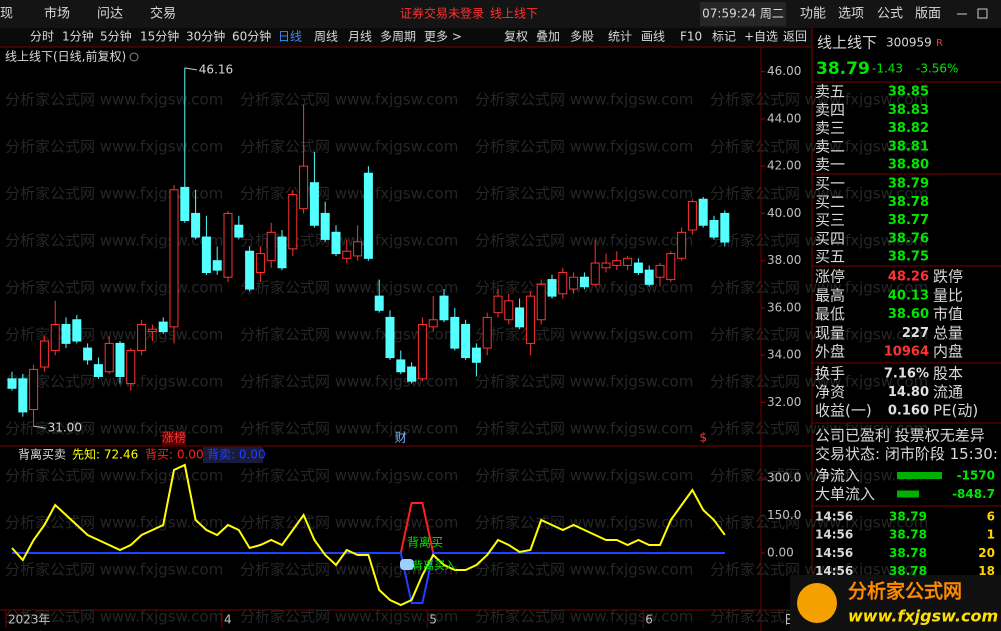 This screenshot has width=1001, height=631. I want to click on menu-item: 问达, so click(110, 14).